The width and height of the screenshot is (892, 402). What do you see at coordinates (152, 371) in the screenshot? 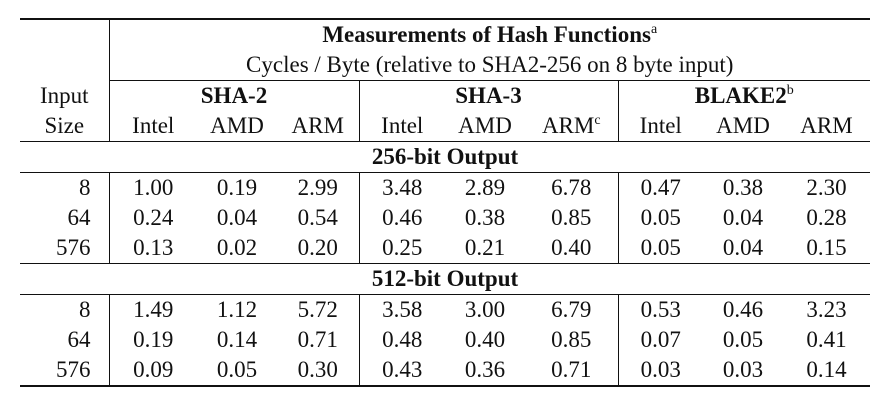
I see `value-cell: 0.09` at bounding box center [152, 371].